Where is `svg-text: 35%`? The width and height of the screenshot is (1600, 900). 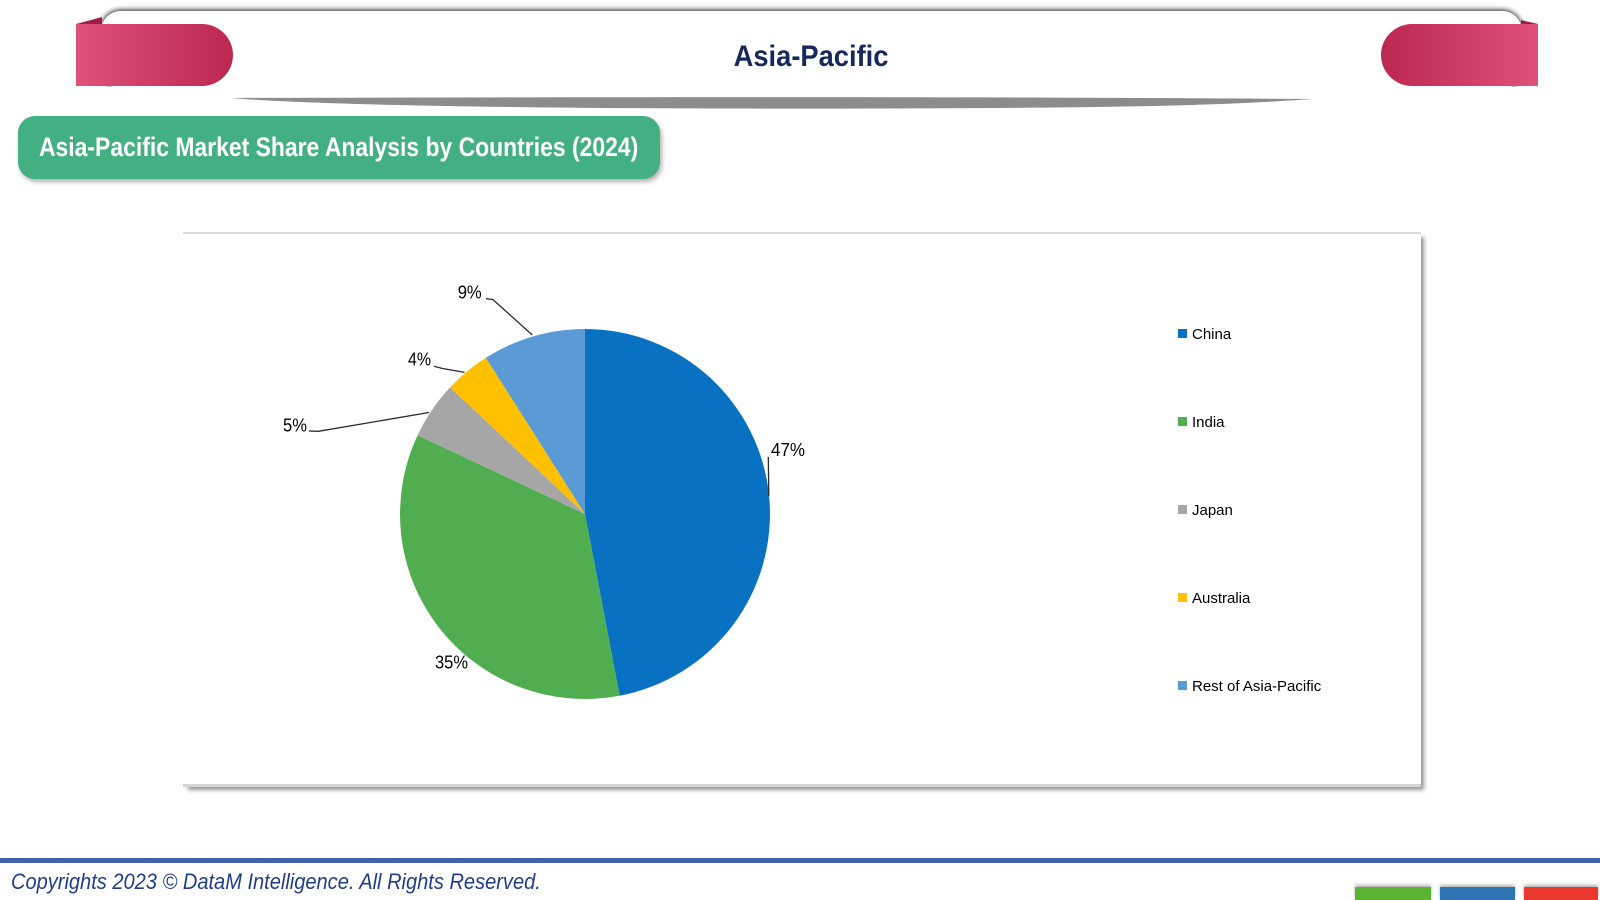
svg-text: 35% is located at coordinates (451, 663).